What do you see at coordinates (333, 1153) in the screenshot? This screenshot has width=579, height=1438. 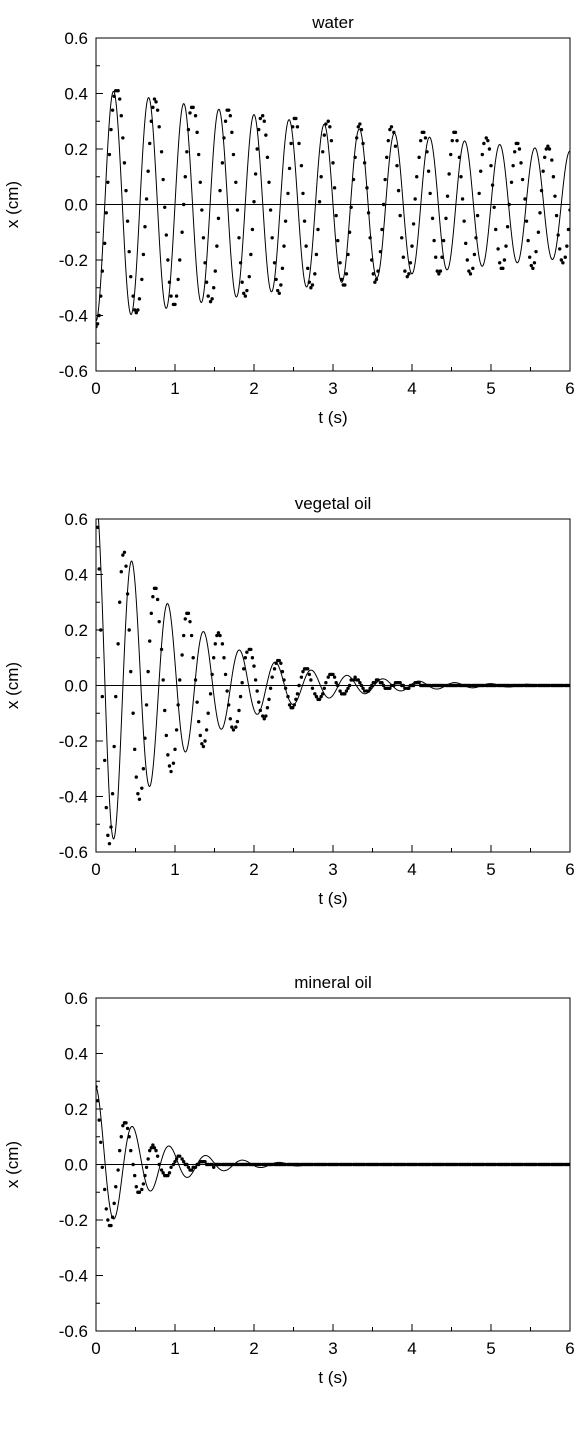 I see `fit-curve` at bounding box center [333, 1153].